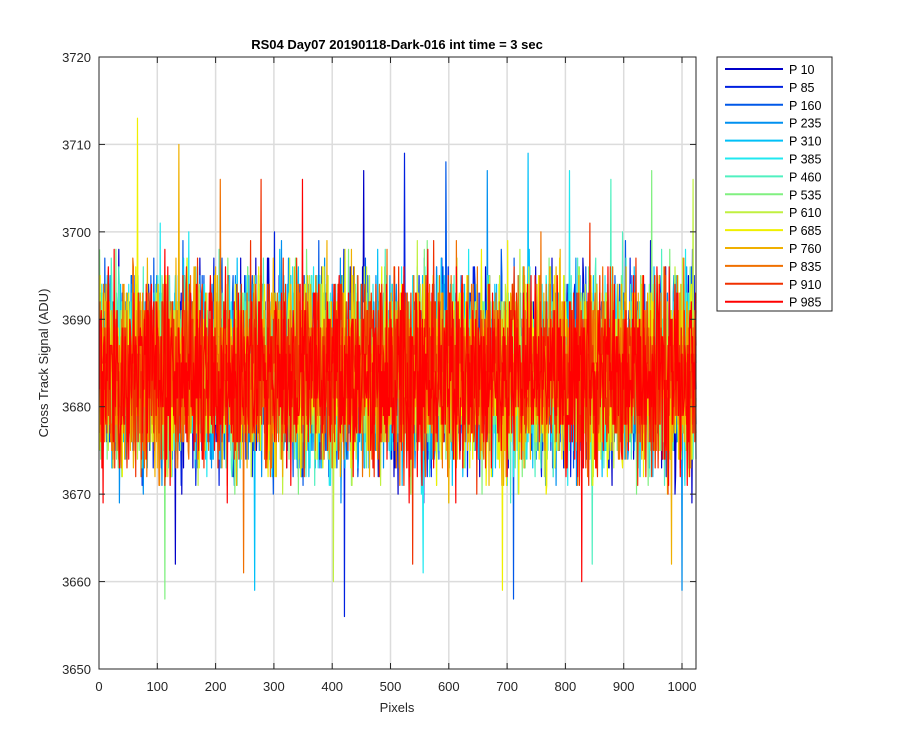 The height and width of the screenshot is (750, 900). Describe the element at coordinates (76, 669) in the screenshot. I see `y-tick-label: 3650` at that location.